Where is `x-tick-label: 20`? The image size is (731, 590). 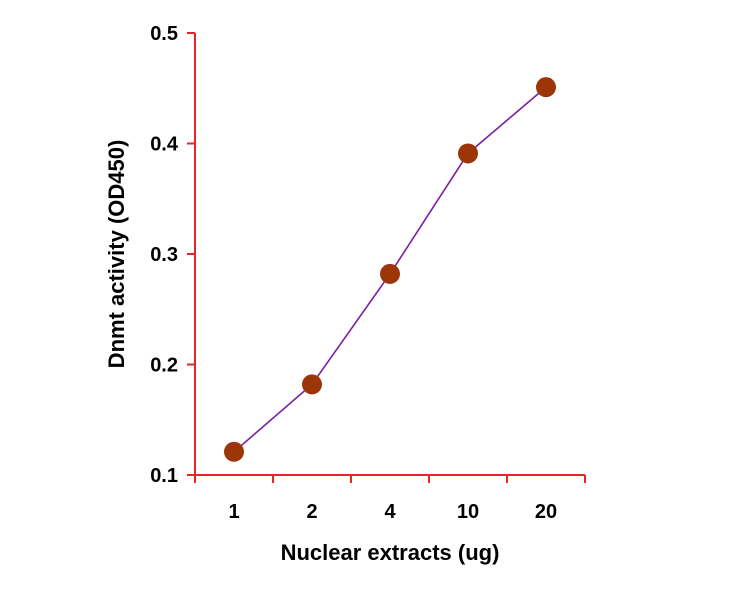
x-tick-label: 20 is located at coordinates (546, 512).